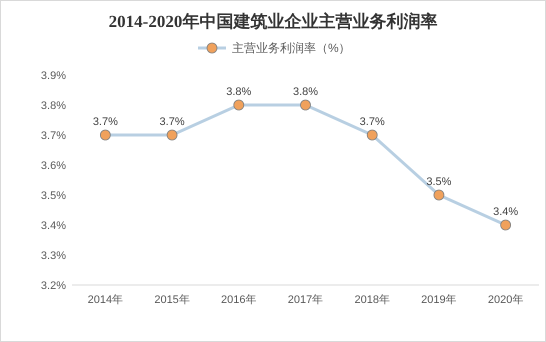 This screenshot has width=546, height=342. I want to click on data-label: 3.5%, so click(439, 182).